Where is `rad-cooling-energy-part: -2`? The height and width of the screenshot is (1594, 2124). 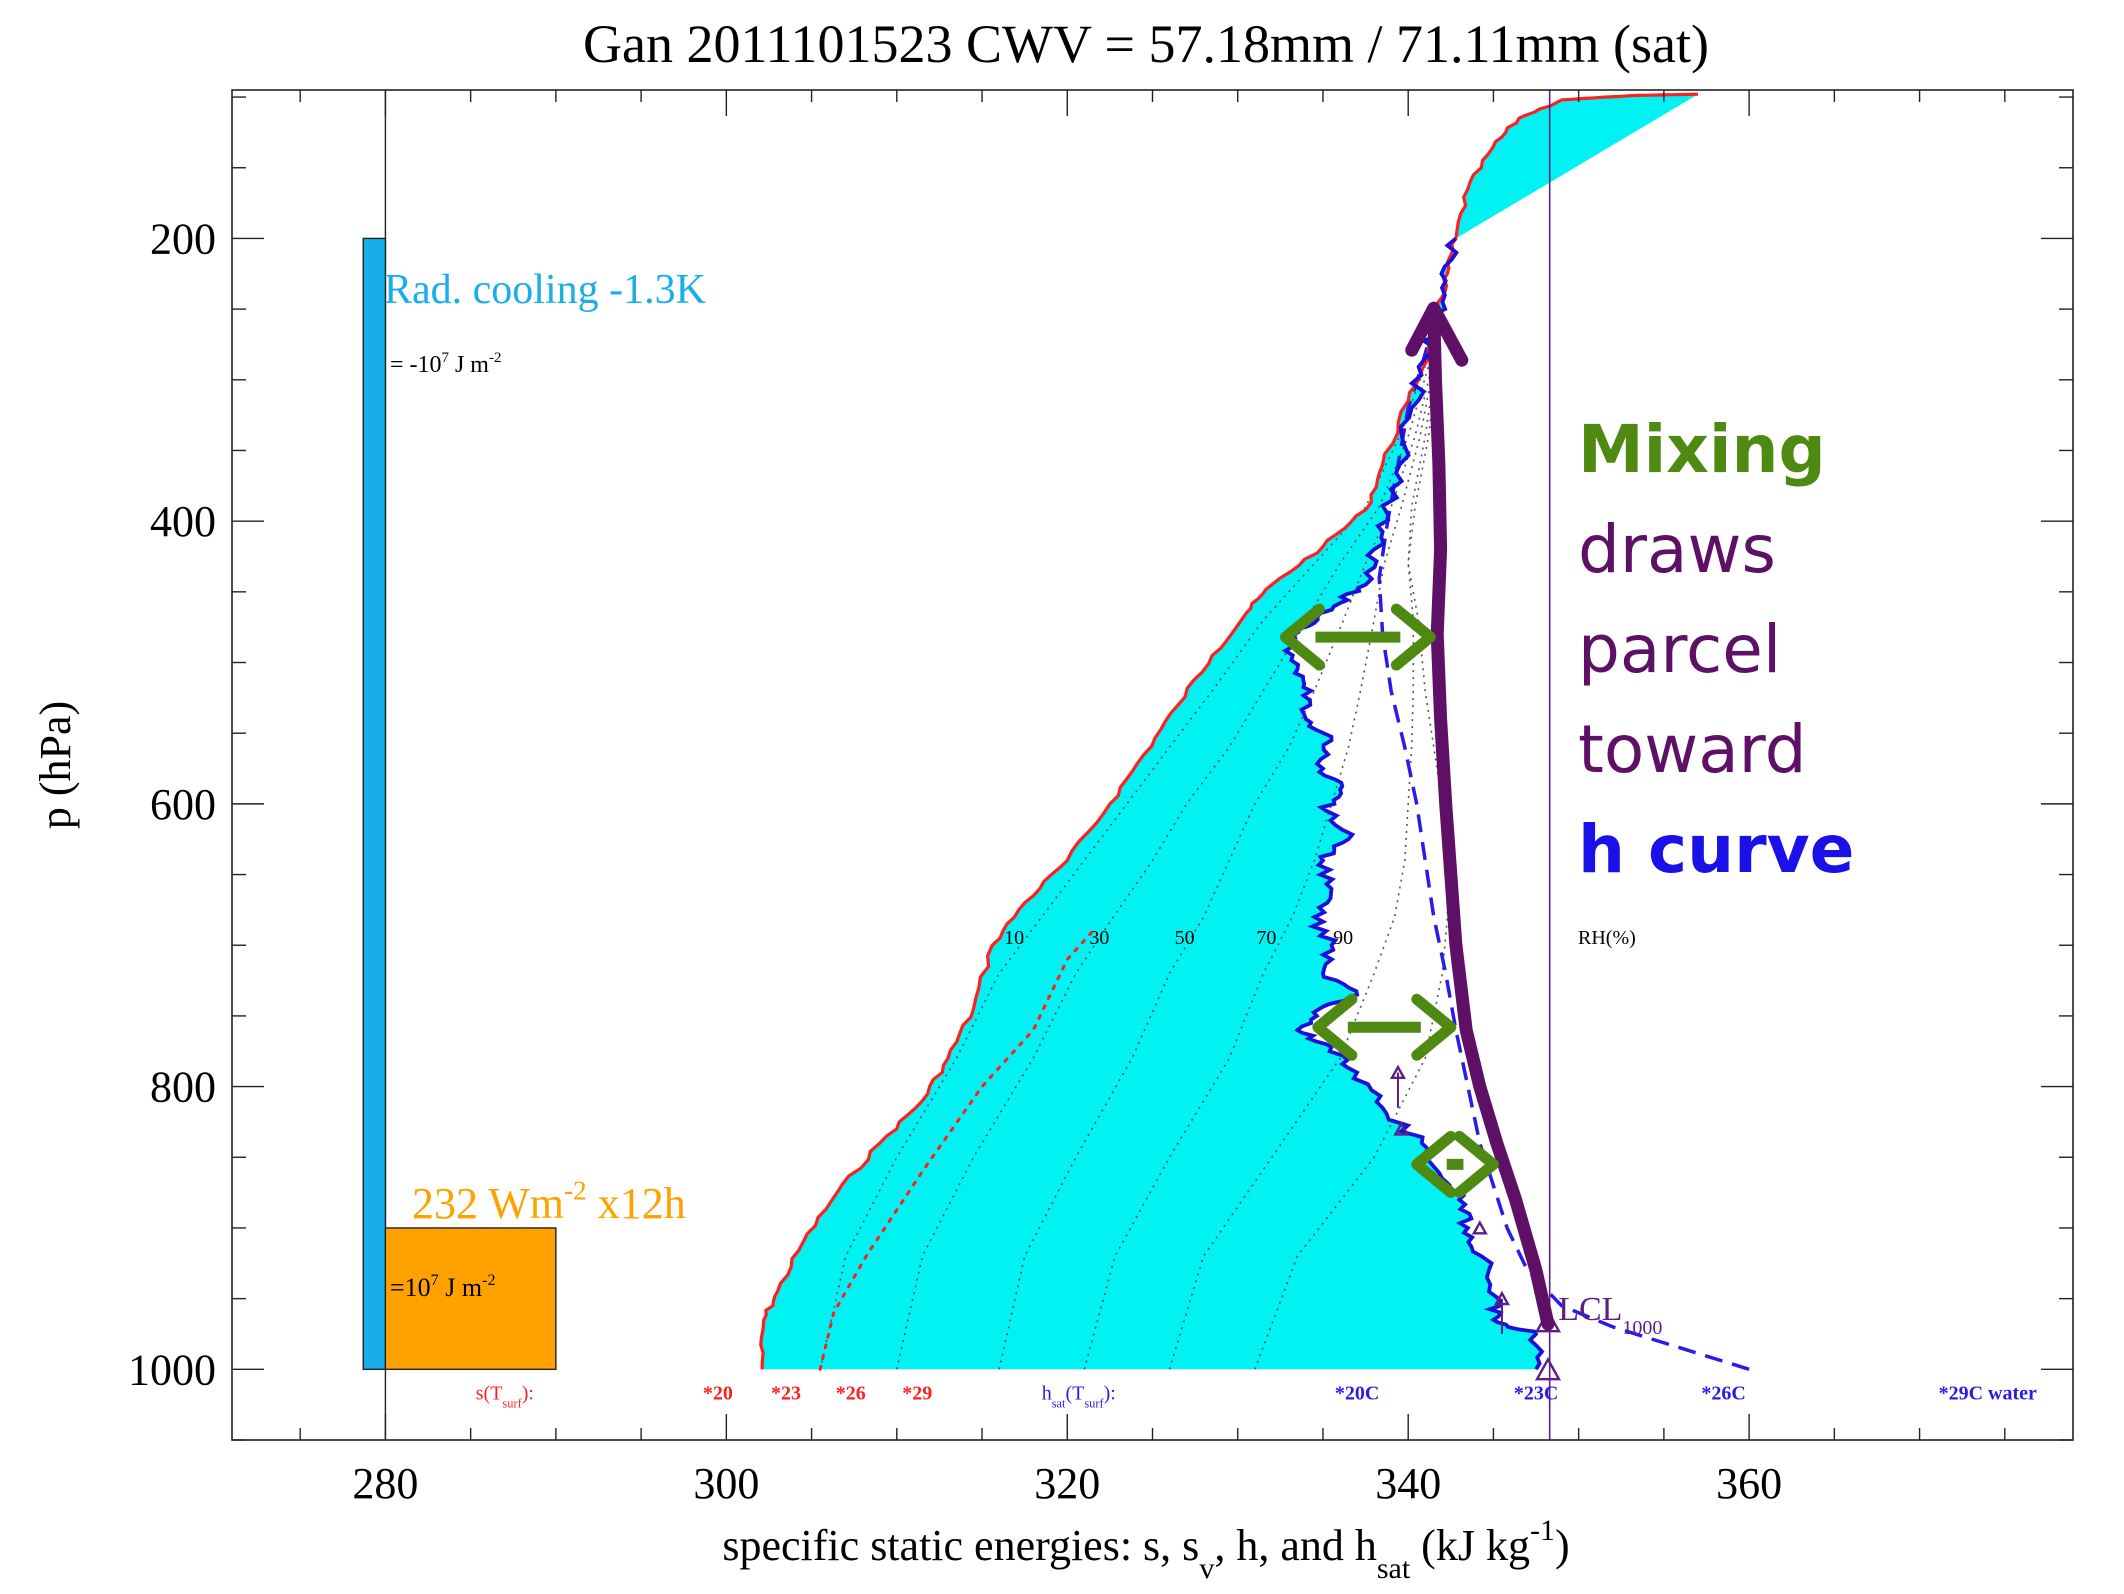
rad-cooling-energy-part: -2 is located at coordinates (495, 358).